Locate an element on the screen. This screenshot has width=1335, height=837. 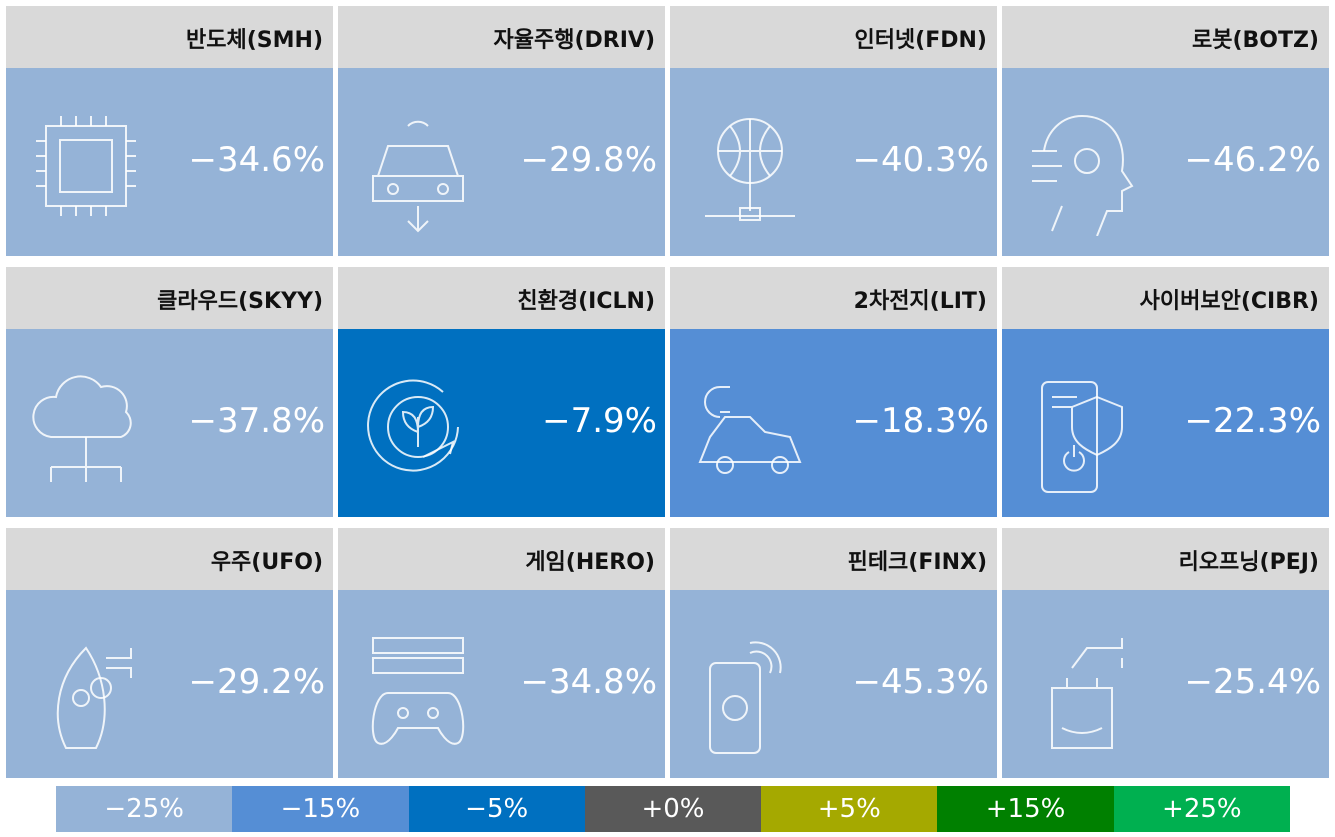
tile-label: 핀테크(FINX) is located at coordinates (917, 562).